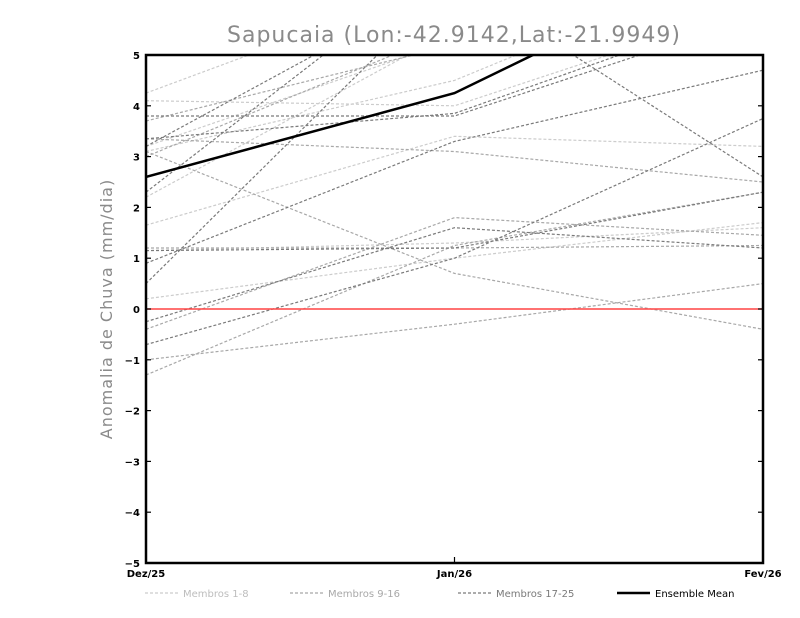 The height and width of the screenshot is (618, 800). What do you see at coordinates (106, 309) in the screenshot?
I see `y-axis-label: Anomalia de Chuva (mm/dia)` at bounding box center [106, 309].